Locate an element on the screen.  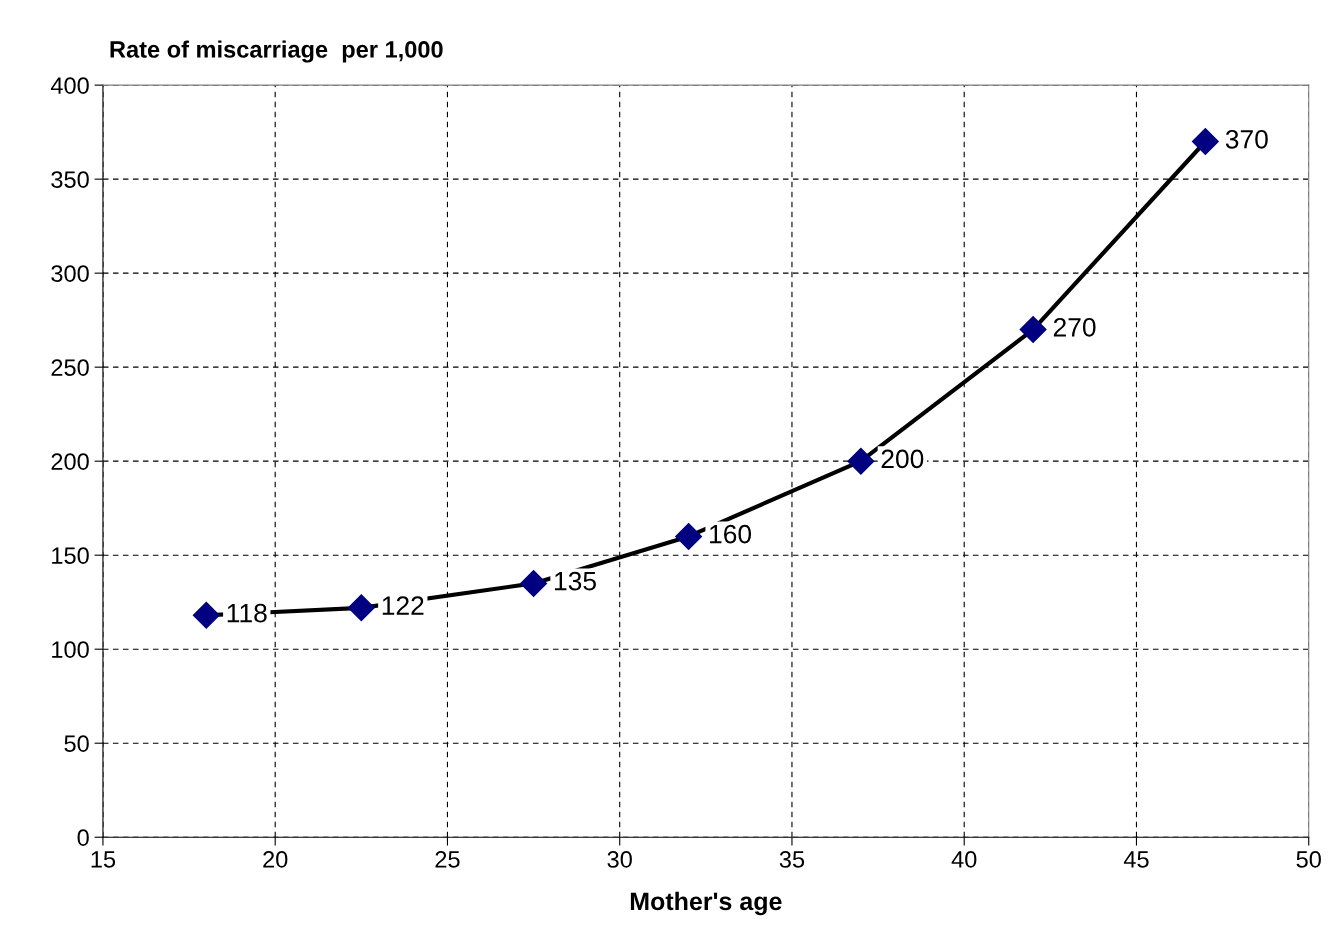
y-tick-label: 300 is located at coordinates (70, 273).